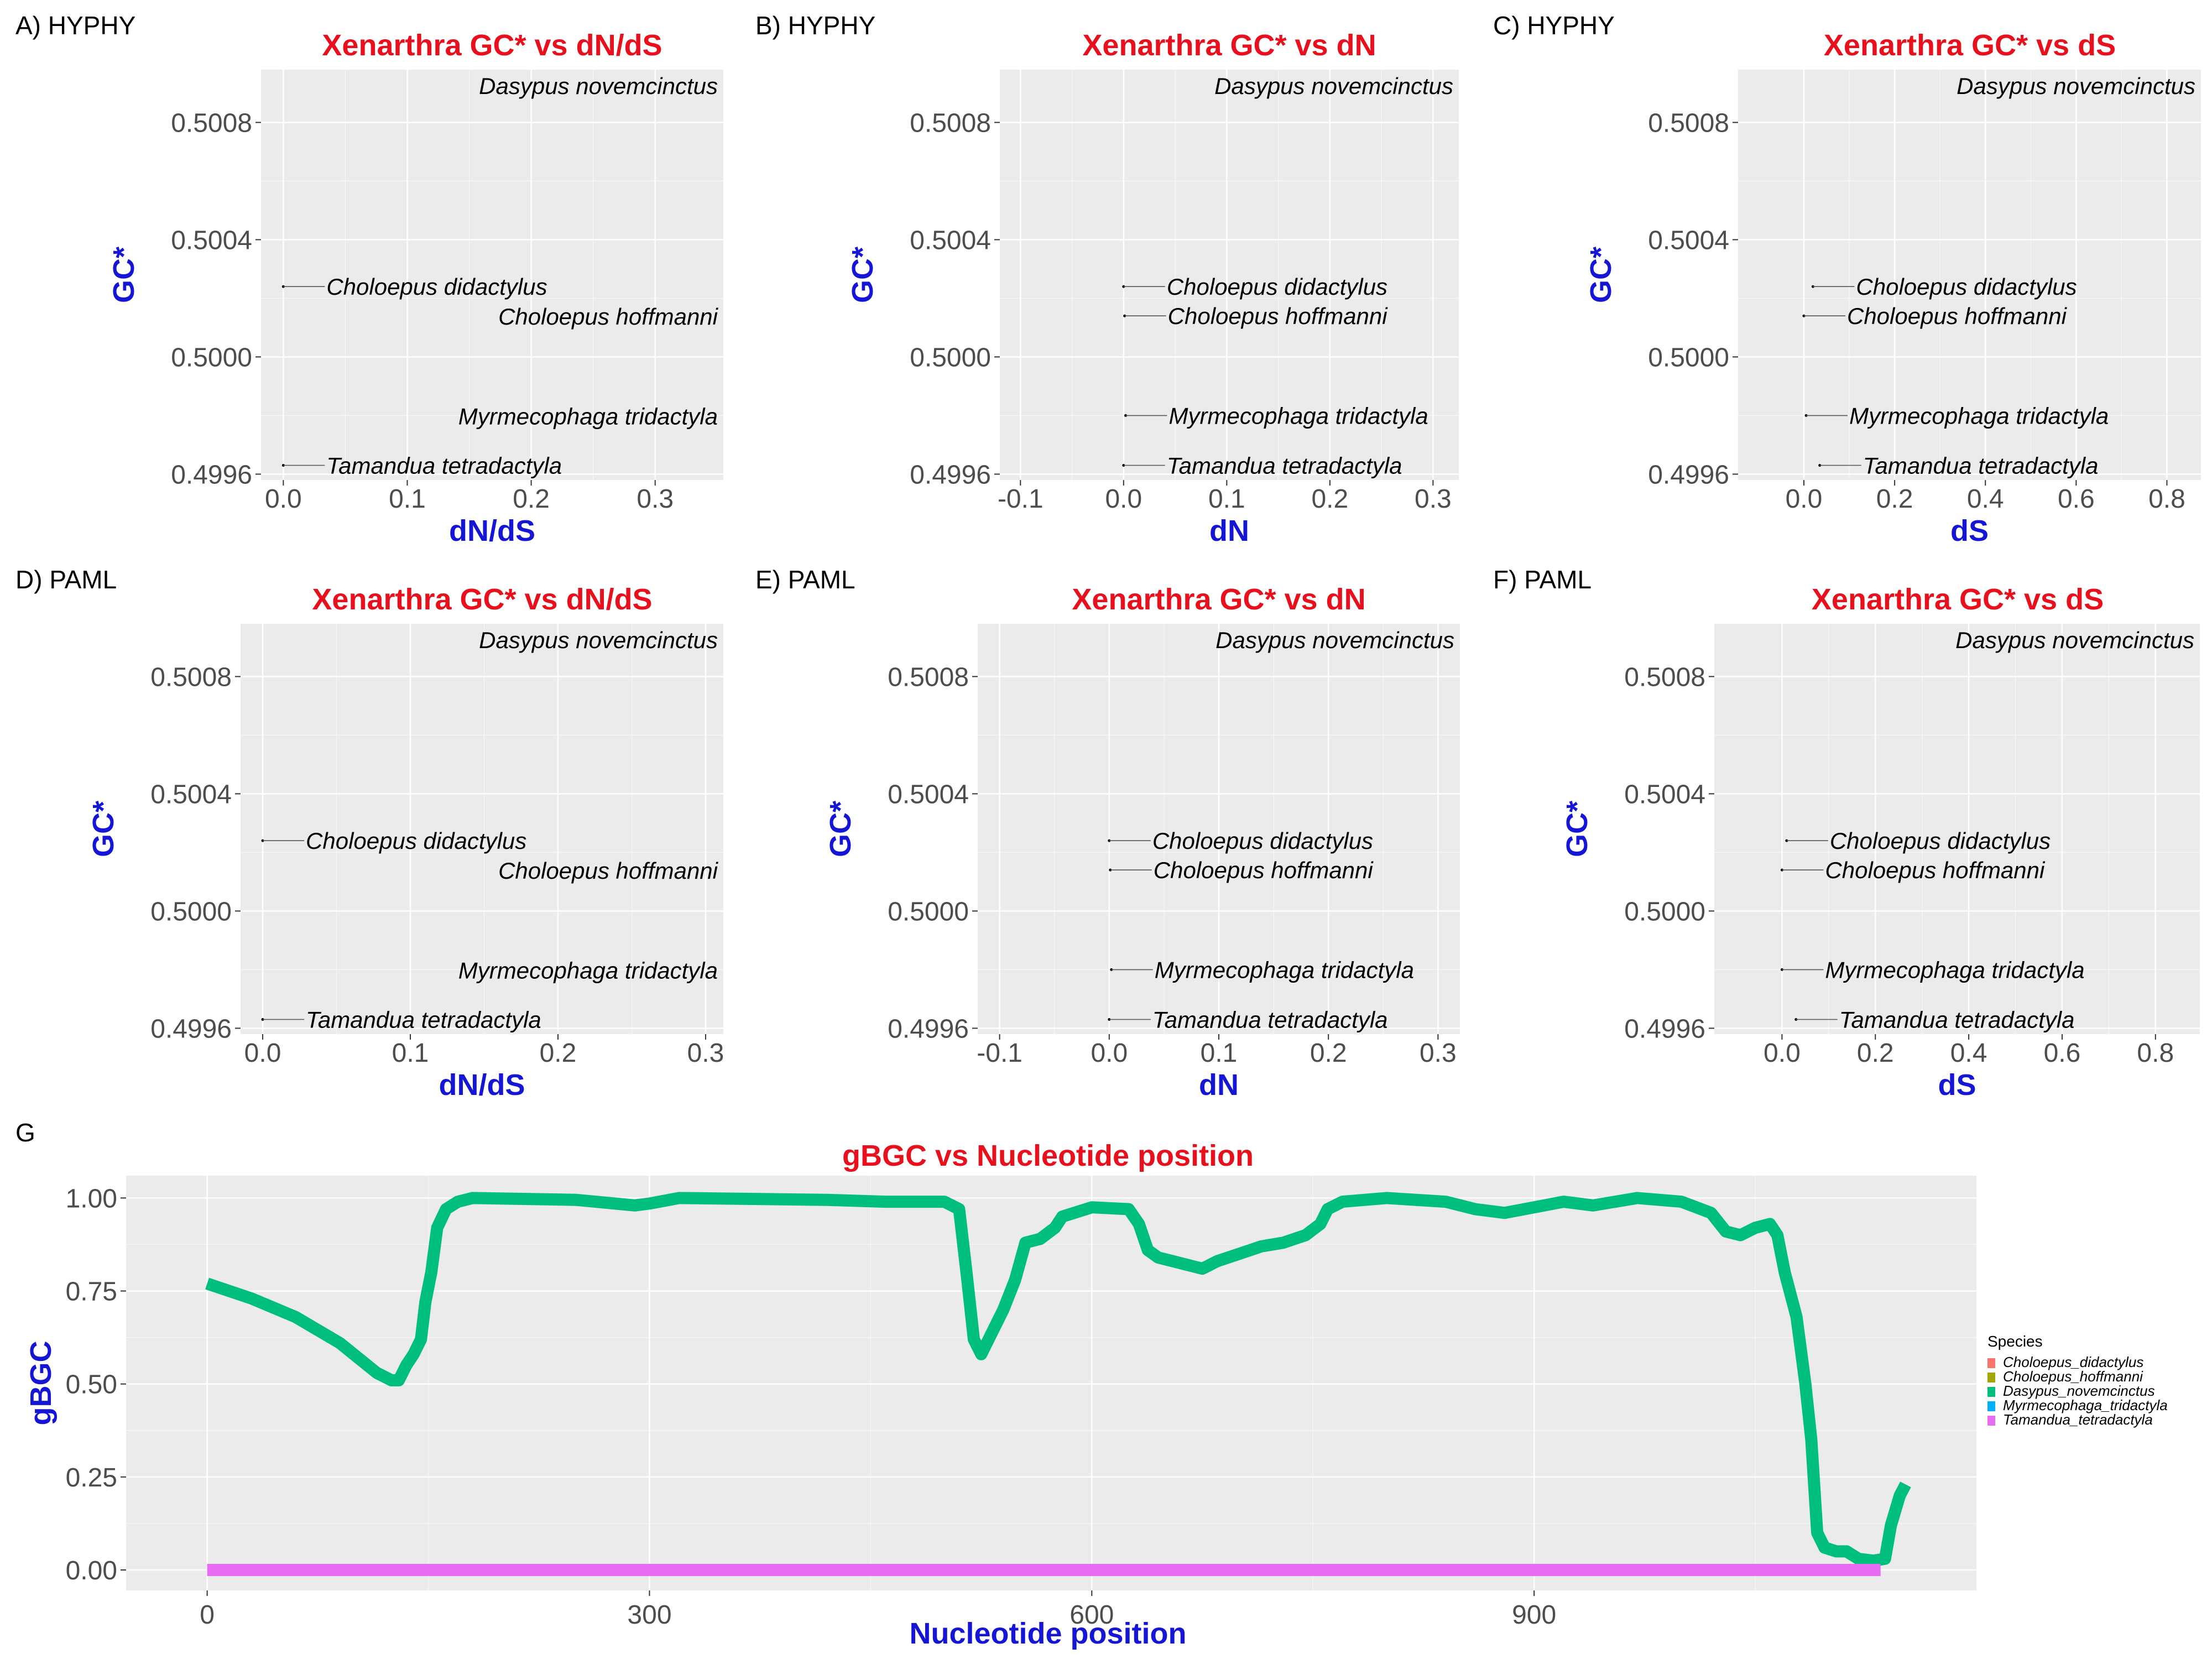 The image size is (2212, 1659). I want to click on legend-title: Species, so click(2015, 1342).